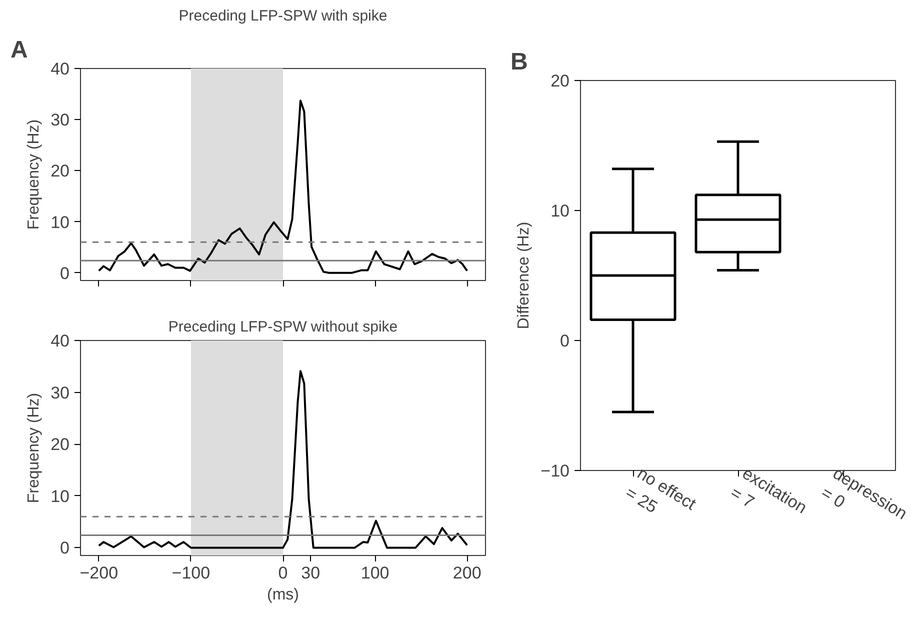 The image size is (916, 620). What do you see at coordinates (283, 595) in the screenshot?
I see `x-axis-title: (ms)` at bounding box center [283, 595].